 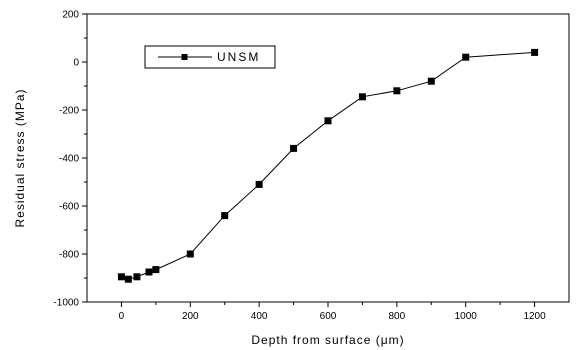 I want to click on y-tick-label: -600, so click(x=69, y=207).